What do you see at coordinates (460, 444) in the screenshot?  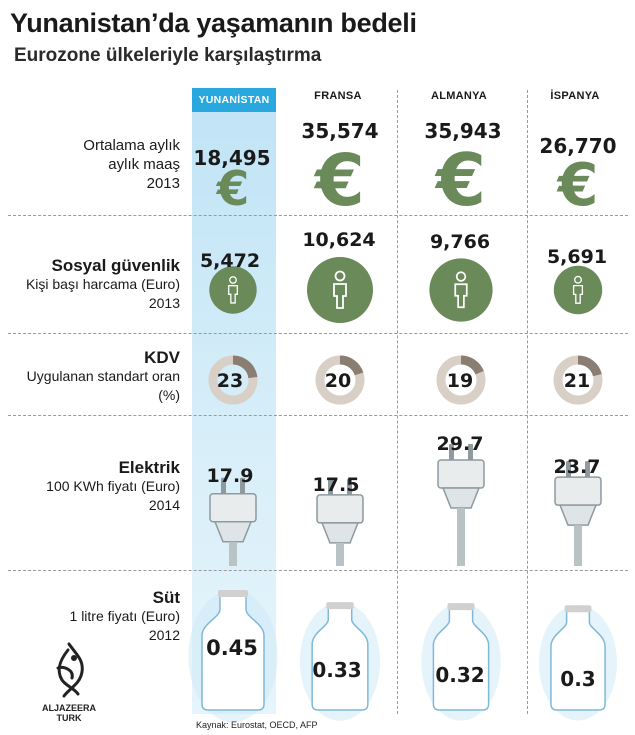 I see `electricity-value: 29.7` at bounding box center [460, 444].